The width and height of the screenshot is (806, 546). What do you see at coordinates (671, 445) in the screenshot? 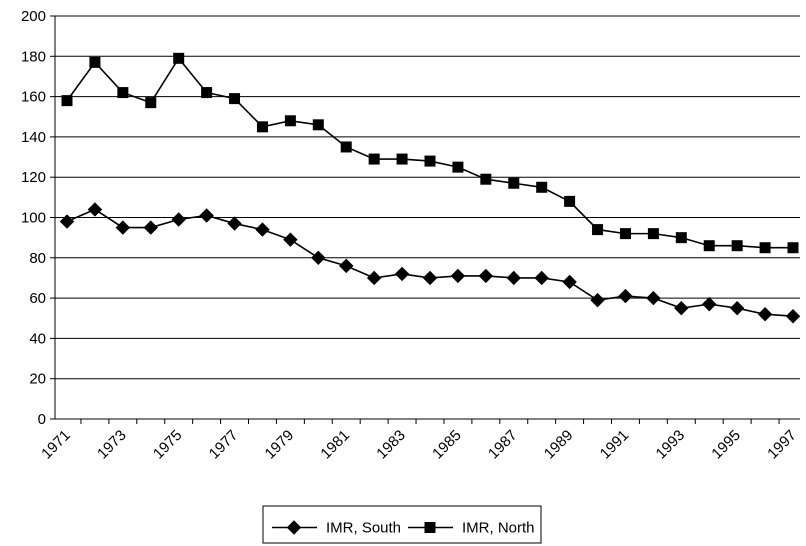
I see `x-tick-label: 1993` at bounding box center [671, 445].